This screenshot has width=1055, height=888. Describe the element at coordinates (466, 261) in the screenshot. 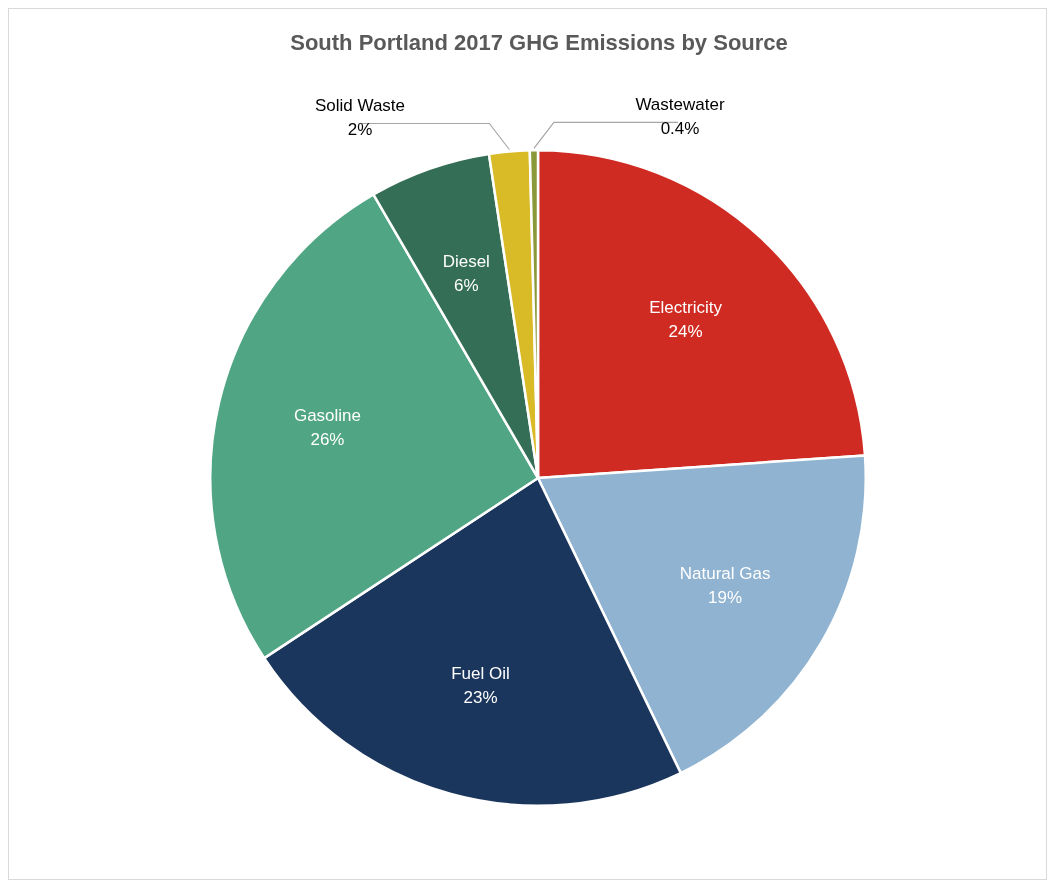

I see `slice-label: Diesel` at that location.